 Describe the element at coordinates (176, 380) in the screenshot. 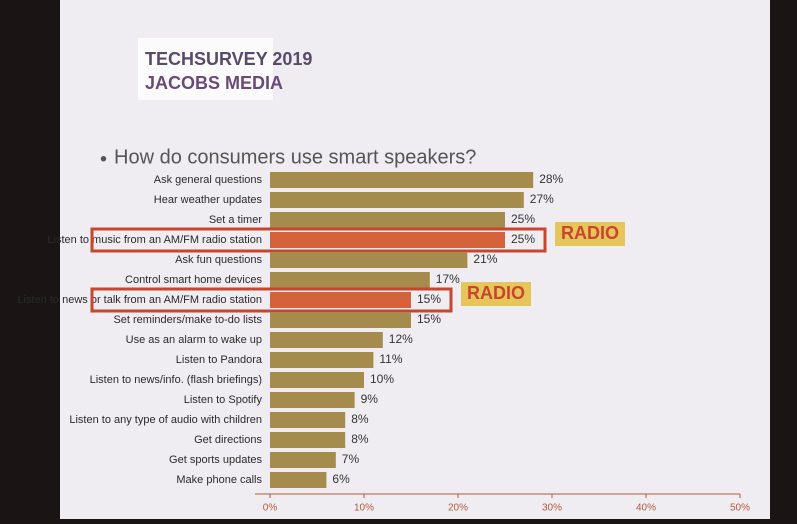

I see `category-label: Listen to news/info. (flash briefings)` at that location.